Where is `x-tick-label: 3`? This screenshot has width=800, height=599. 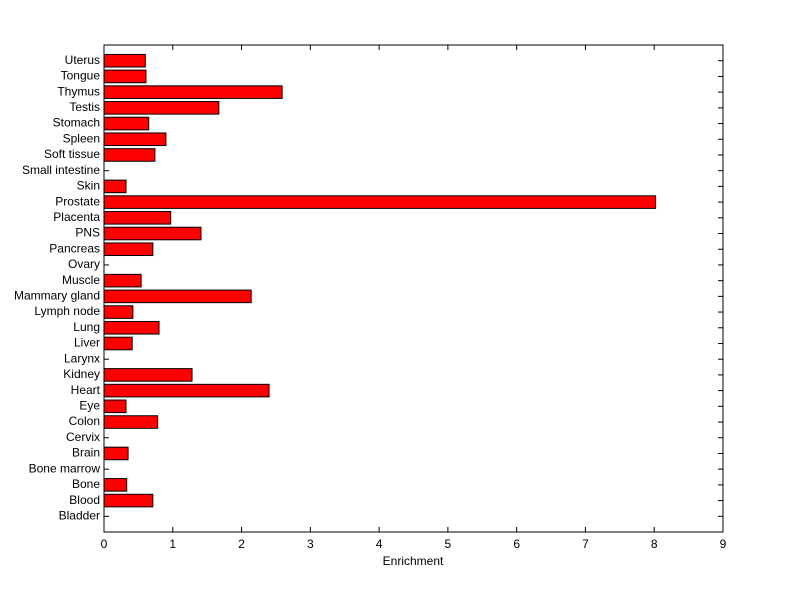 x-tick-label: 3 is located at coordinates (310, 544).